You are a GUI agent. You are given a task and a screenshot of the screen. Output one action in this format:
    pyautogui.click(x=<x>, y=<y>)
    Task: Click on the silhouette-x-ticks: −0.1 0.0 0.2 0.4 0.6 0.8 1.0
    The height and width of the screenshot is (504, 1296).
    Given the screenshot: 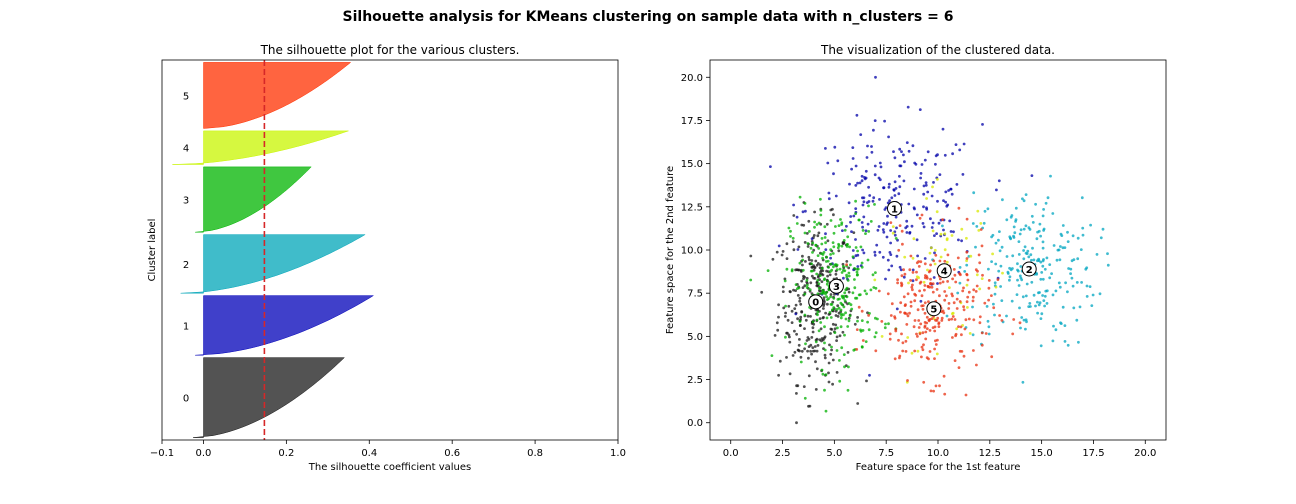 What is the action you would take?
    pyautogui.click(x=388, y=449)
    